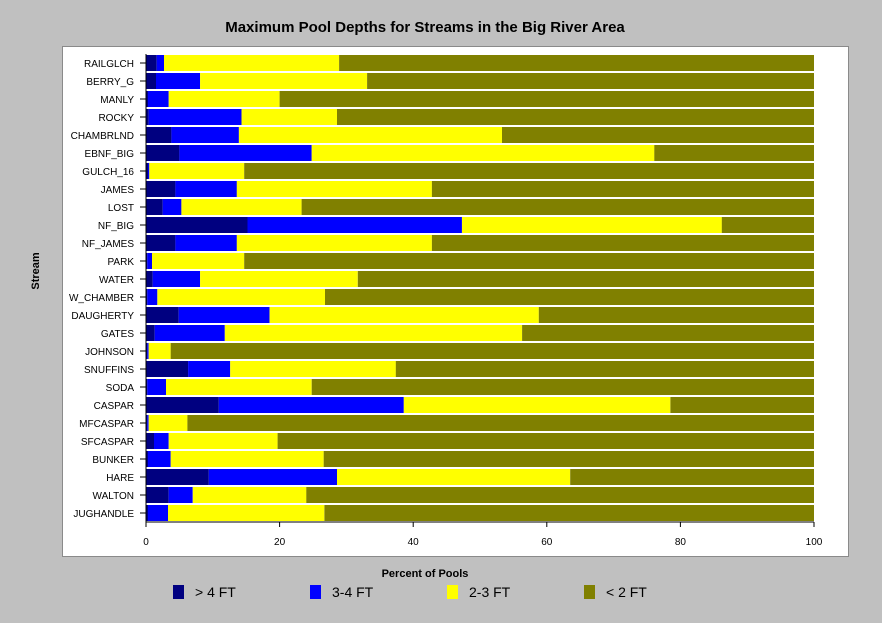  I want to click on legend-label: 2-3 FT, so click(490, 592).